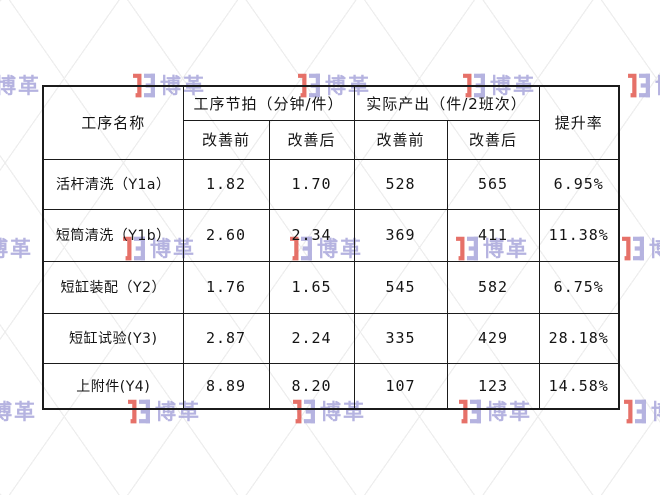  I want to click on output-after-cell: 123, so click(493, 386).